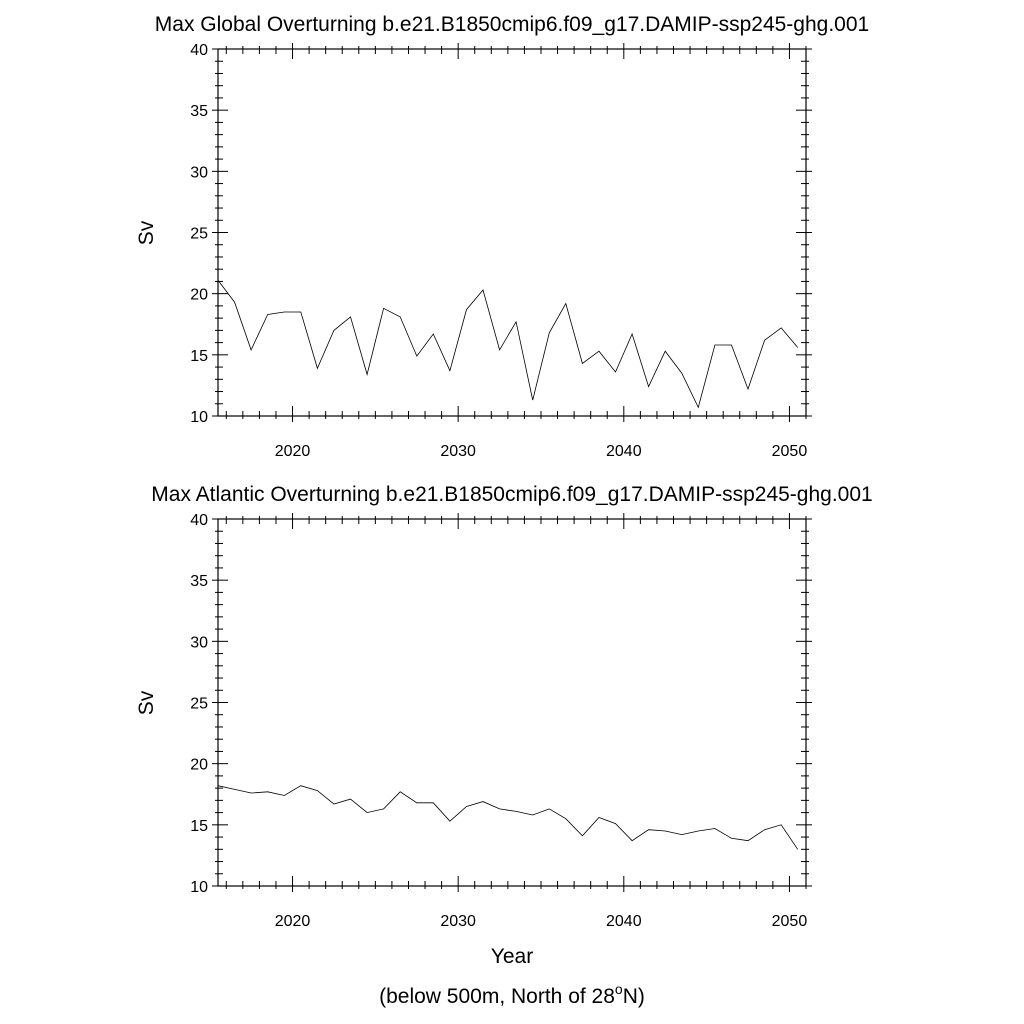 This screenshot has width=1024, height=1024. What do you see at coordinates (199, 234) in the screenshot?
I see `global-y-tick-label: 25` at bounding box center [199, 234].